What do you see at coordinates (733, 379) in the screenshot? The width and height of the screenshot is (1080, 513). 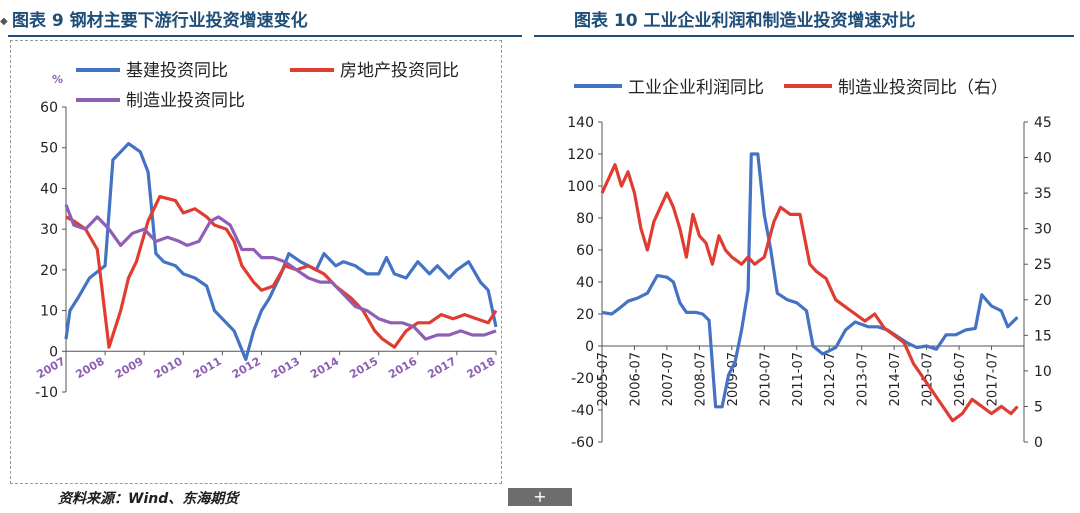 I see `right-x-tick-label: 2009-07` at bounding box center [733, 379].